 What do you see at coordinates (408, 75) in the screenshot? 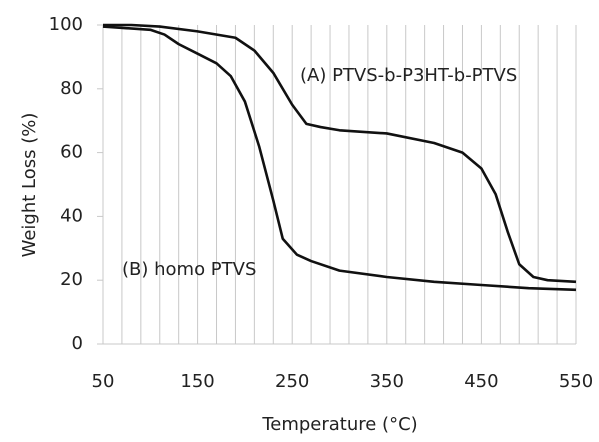
I see `series-label: (A) PTVS-b-P3HT-b-PTVS` at bounding box center [408, 75].